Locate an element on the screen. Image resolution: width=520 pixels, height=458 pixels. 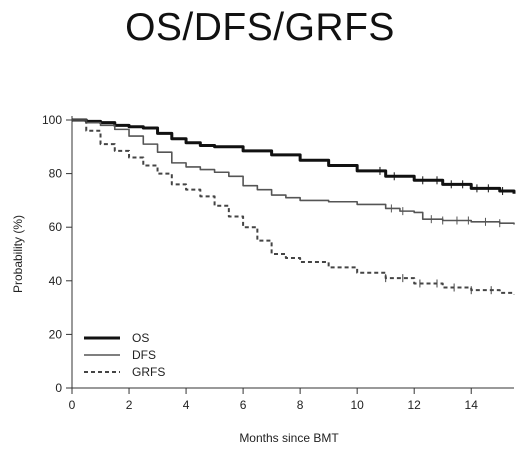
legend-label-dfs: DFS is located at coordinates (144, 355).